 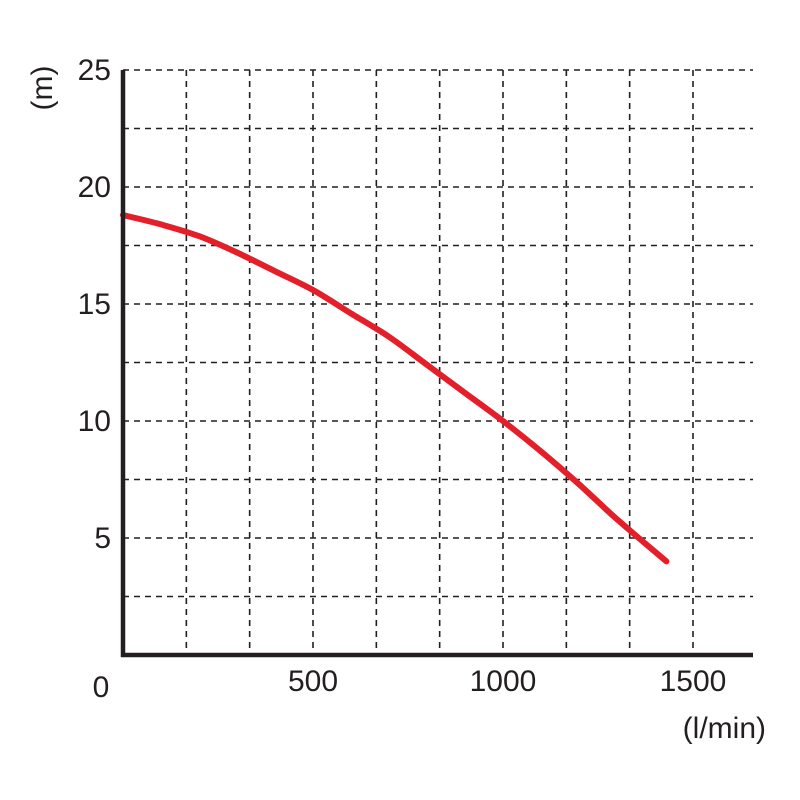 I want to click on x-tick-label: 1000, so click(x=503, y=681).